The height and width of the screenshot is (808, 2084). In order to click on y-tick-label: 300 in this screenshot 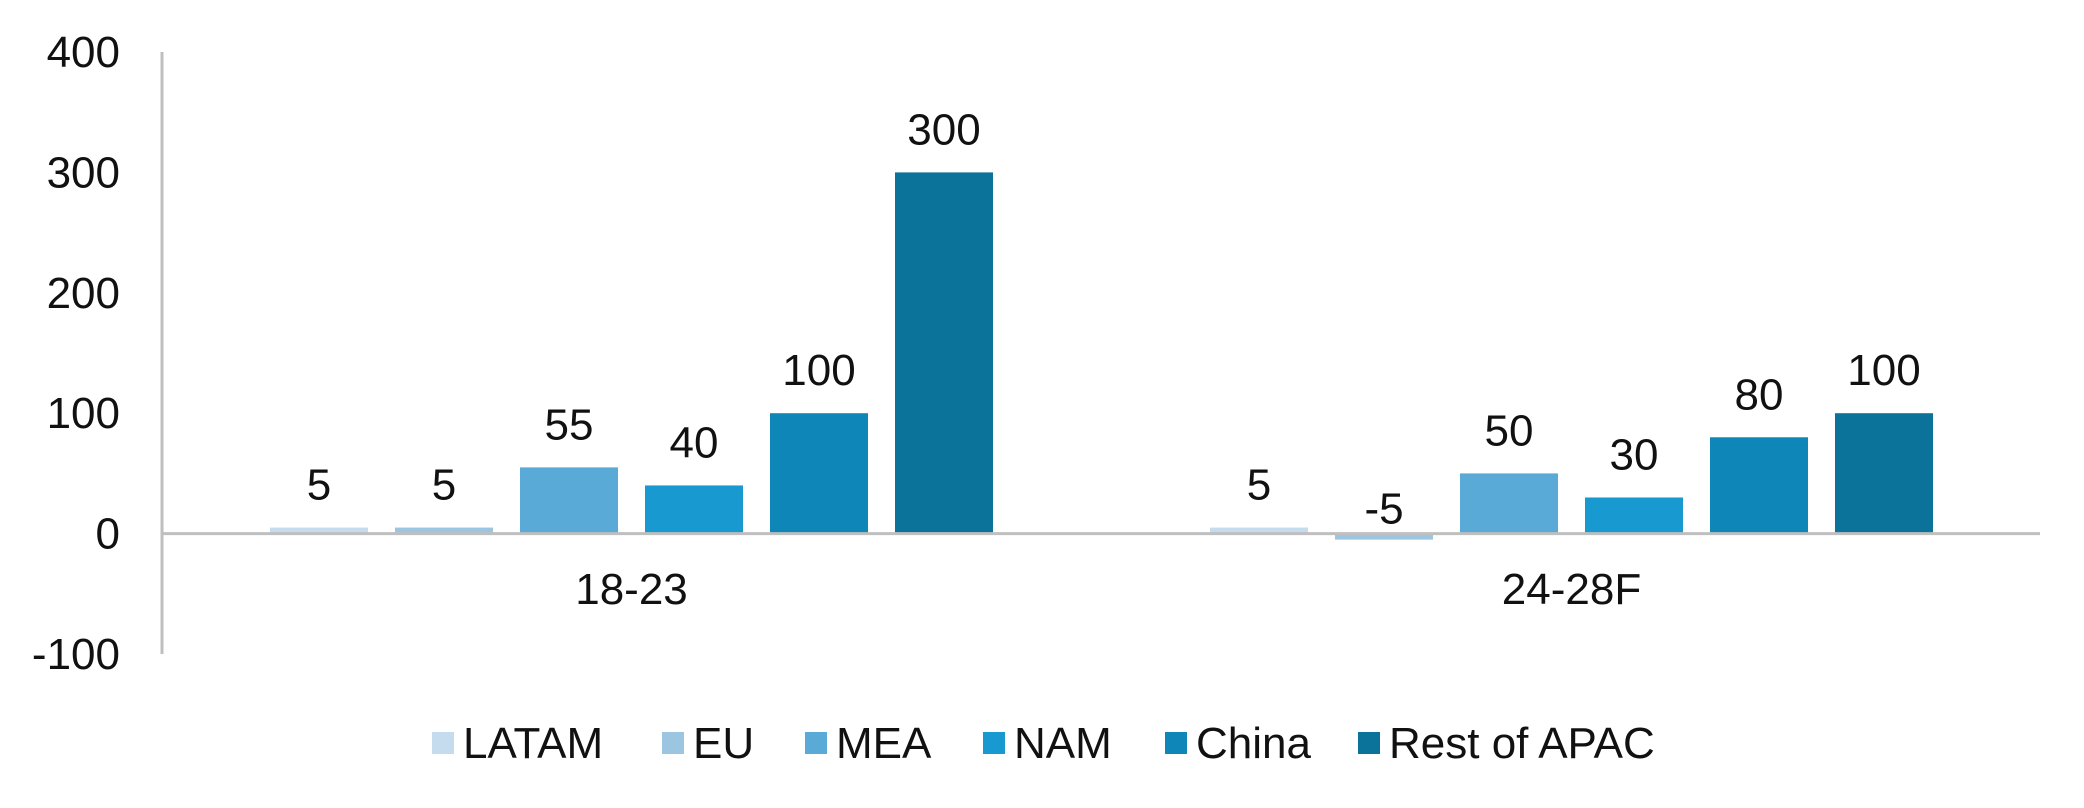, I will do `click(83, 172)`.